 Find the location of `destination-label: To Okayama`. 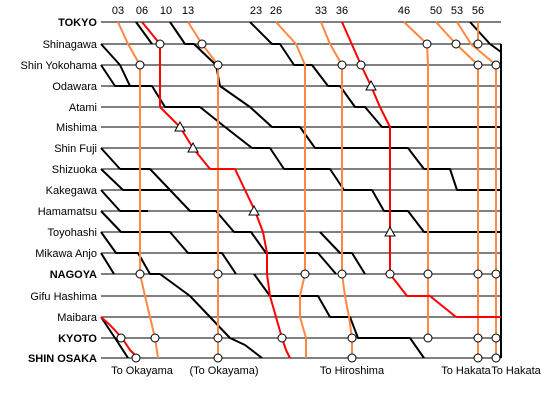

destination-label: To Okayama is located at coordinates (142, 371).